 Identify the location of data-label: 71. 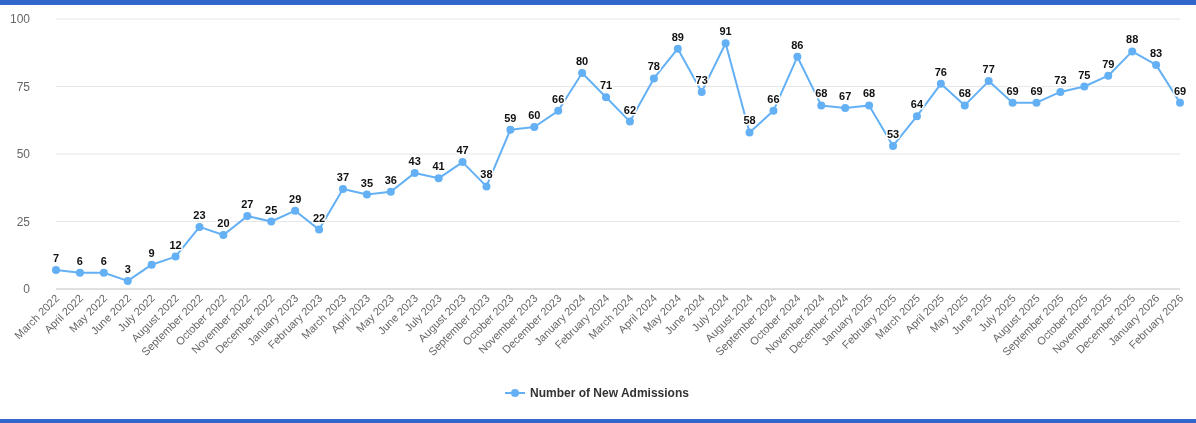
(606, 85).